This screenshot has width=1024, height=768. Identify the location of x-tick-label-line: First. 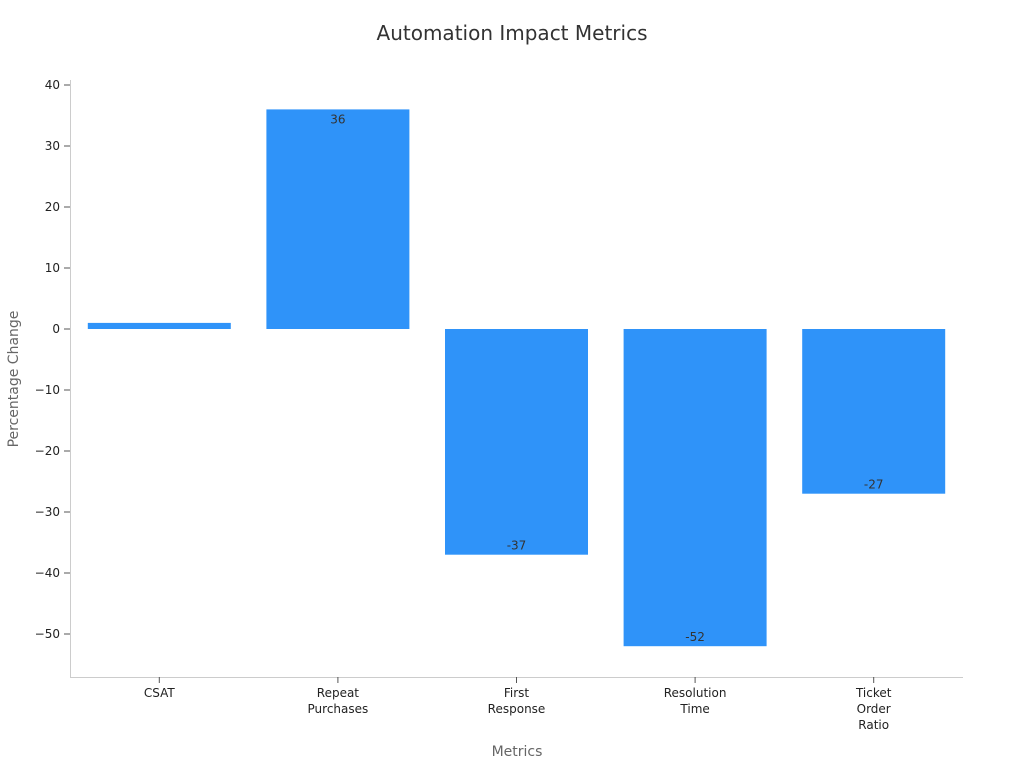
(517, 693).